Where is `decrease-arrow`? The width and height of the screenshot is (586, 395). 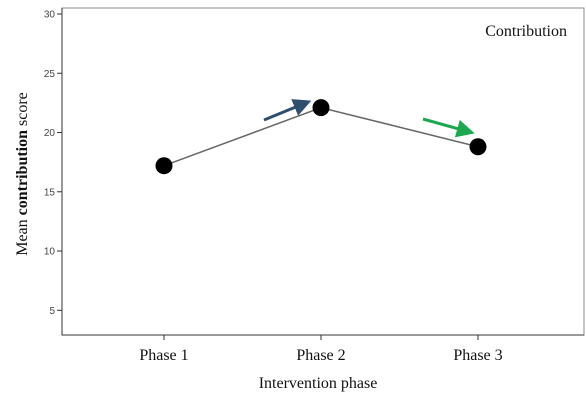 decrease-arrow is located at coordinates (448, 127).